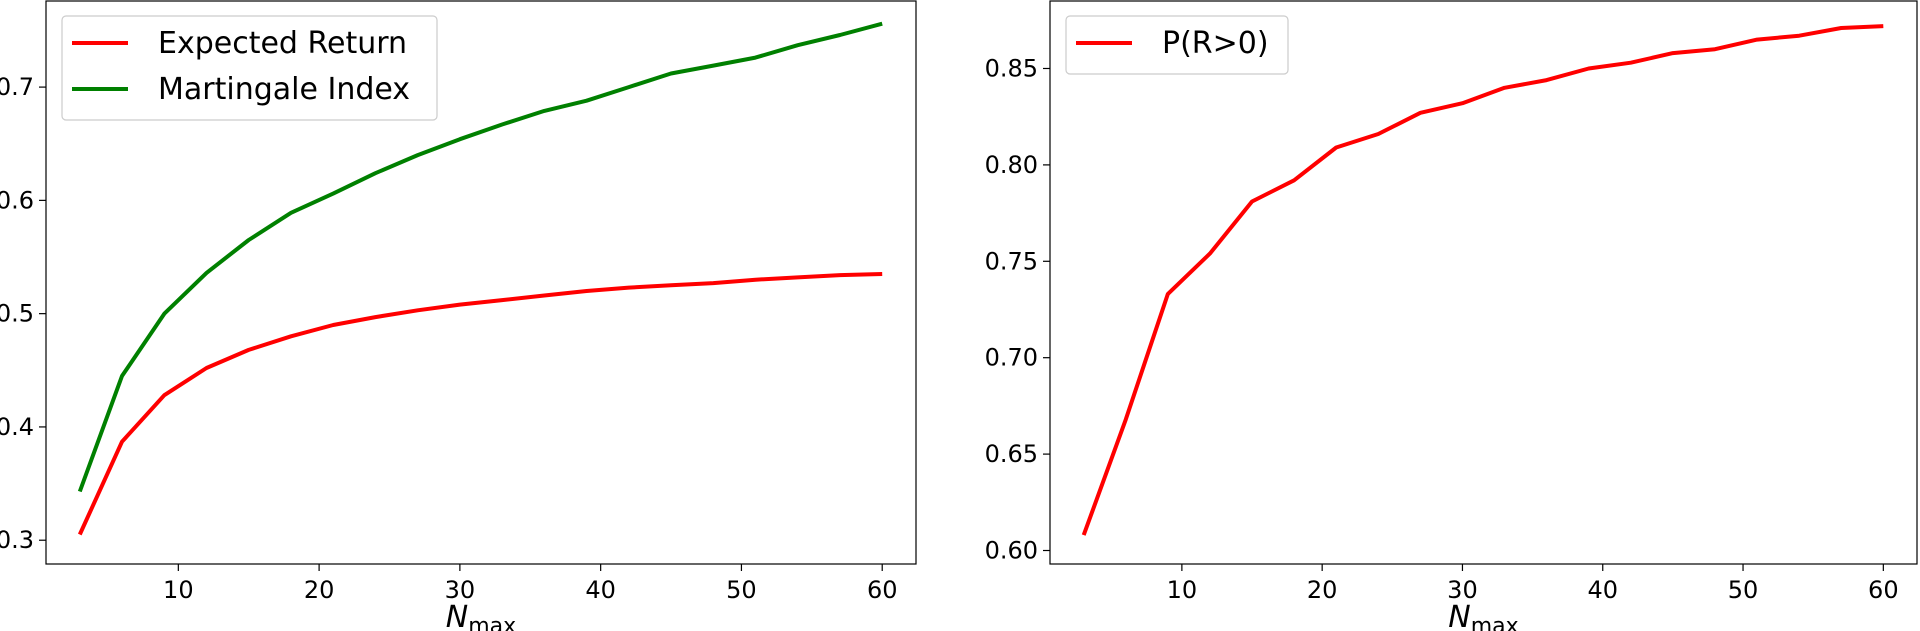  Describe the element at coordinates (1011, 454) in the screenshot. I see `y-tick-label: 0.65` at that location.